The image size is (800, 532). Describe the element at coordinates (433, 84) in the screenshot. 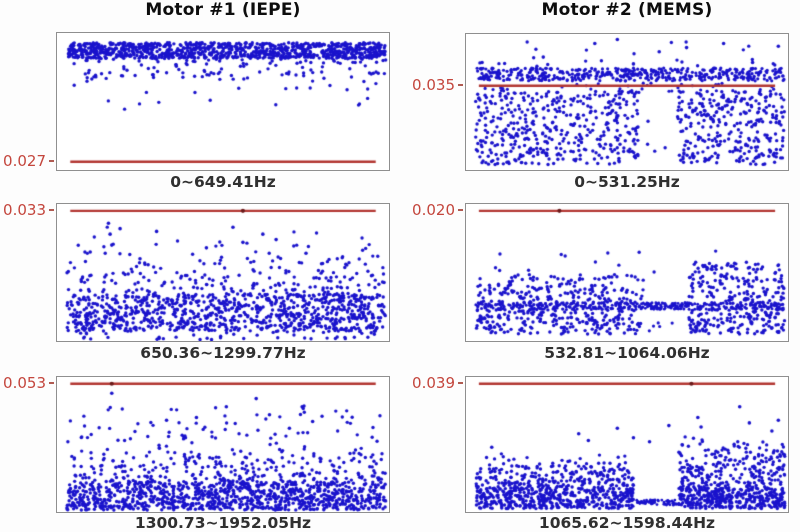

I see `threshold-value: 0.035` at that location.